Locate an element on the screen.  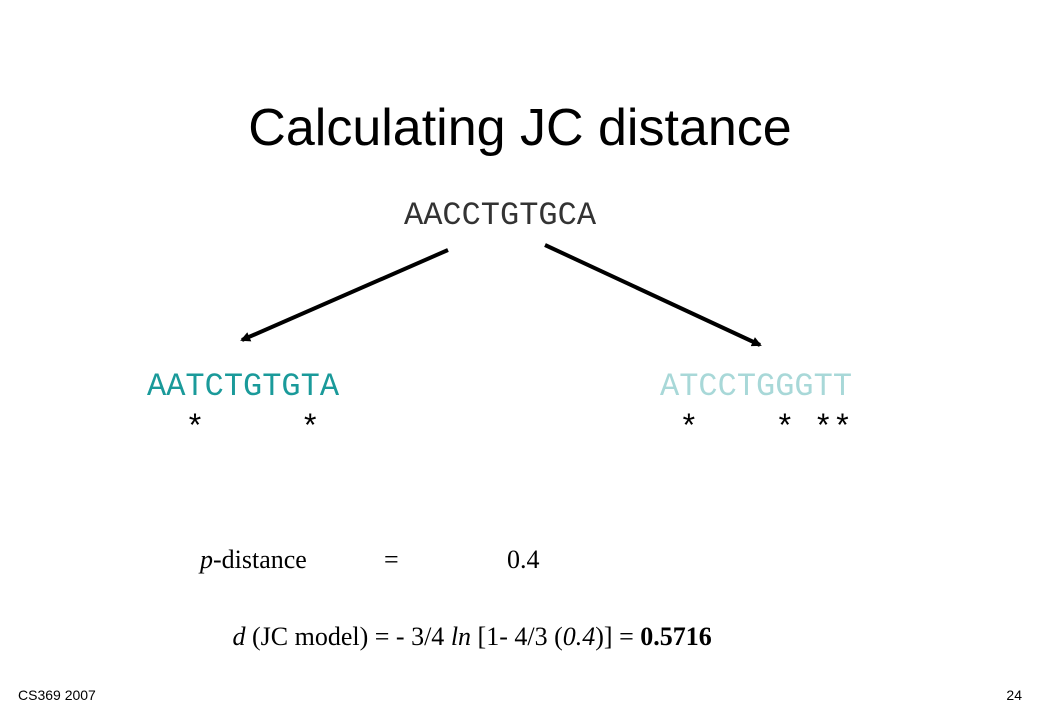
p-distance-label: p-distance is located at coordinates (252, 559).